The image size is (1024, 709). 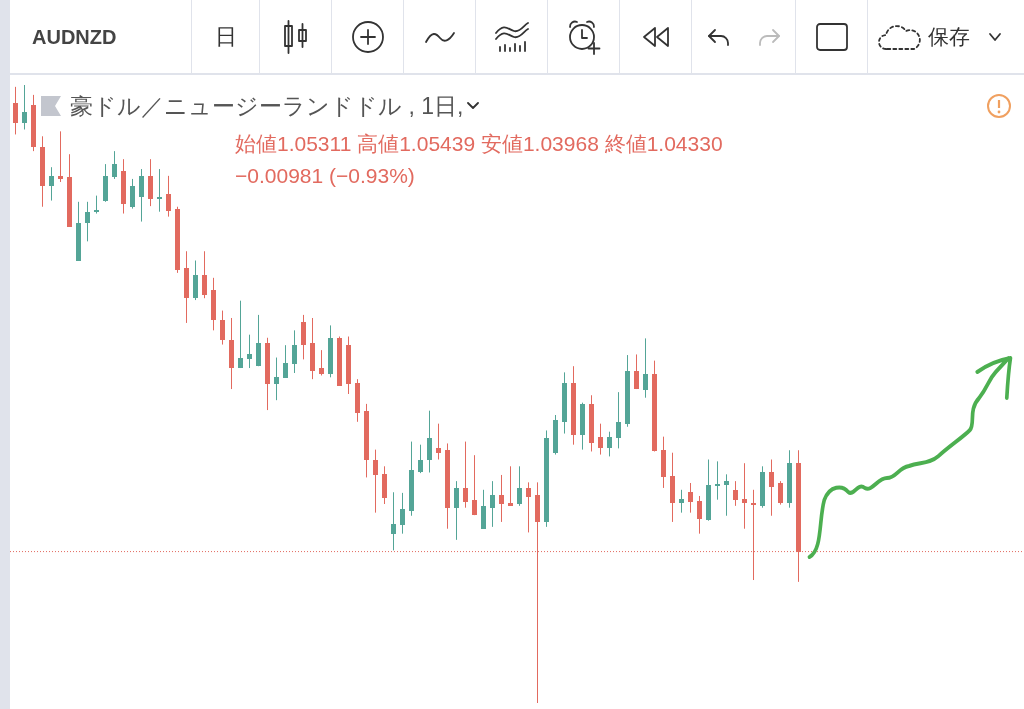 I want to click on annotation: −0.00981 (−0.93%), so click(x=325, y=176).